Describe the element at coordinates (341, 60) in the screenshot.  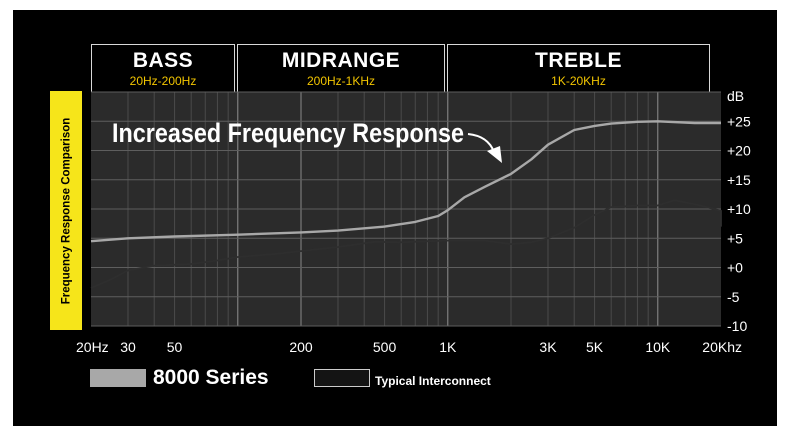
I see `band-midrange-title: MIDRANGE` at that location.